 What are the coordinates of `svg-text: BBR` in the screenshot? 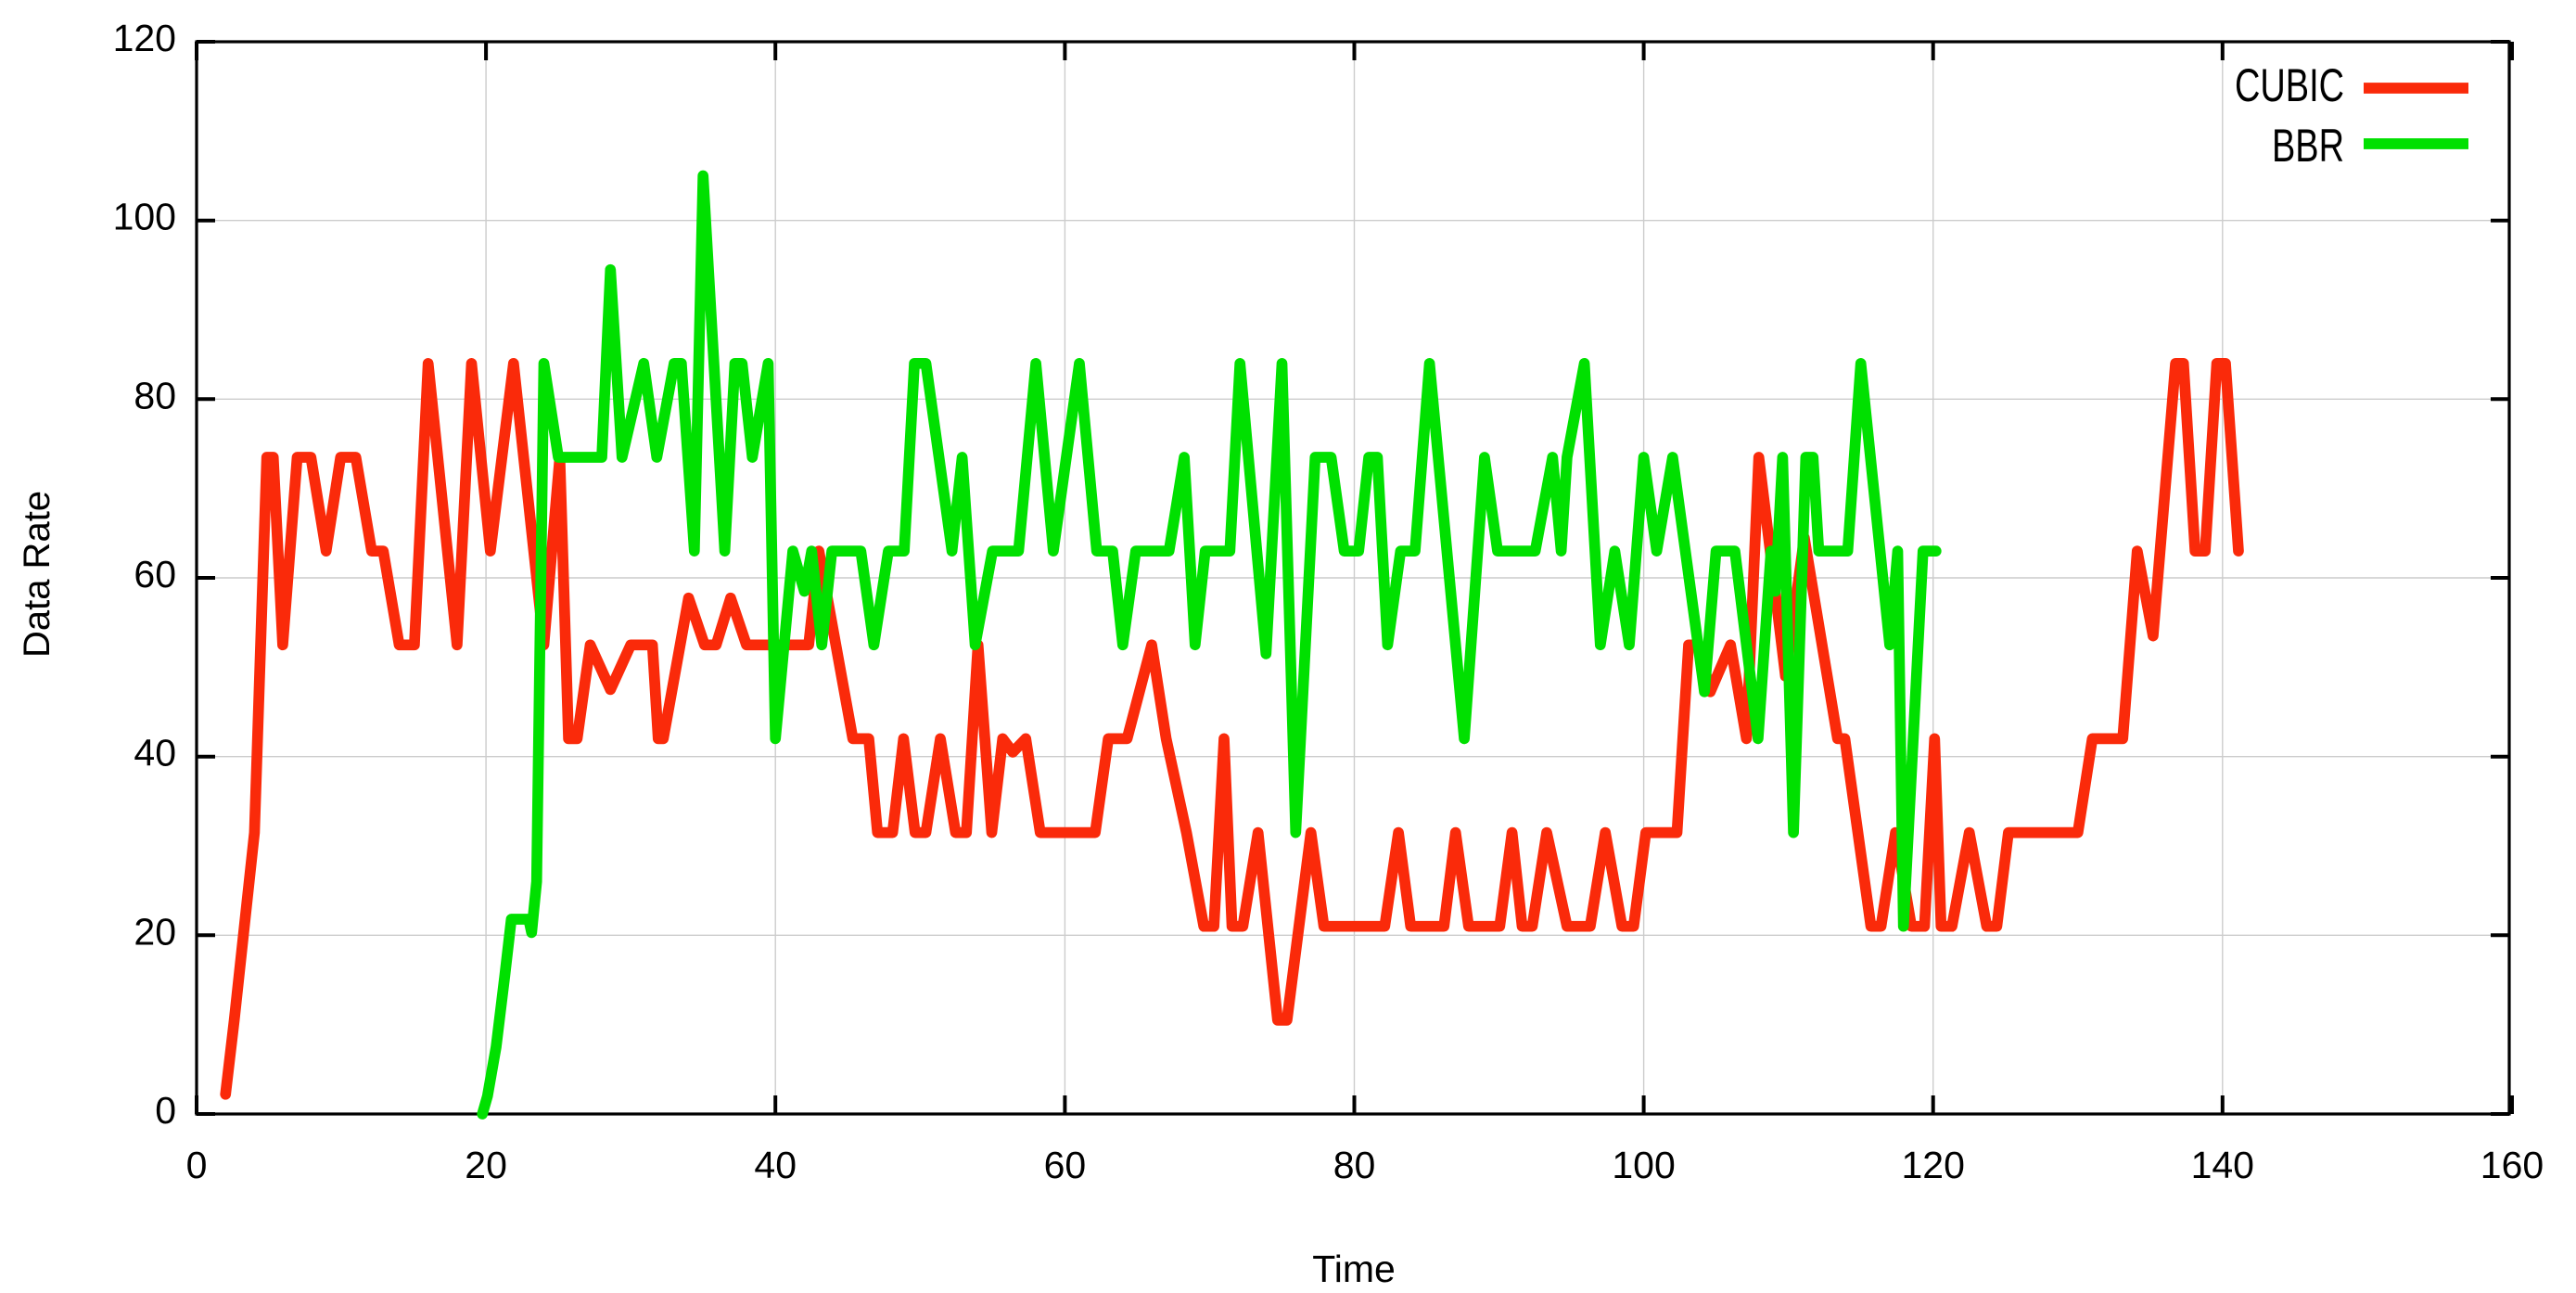 It's located at (2308, 146).